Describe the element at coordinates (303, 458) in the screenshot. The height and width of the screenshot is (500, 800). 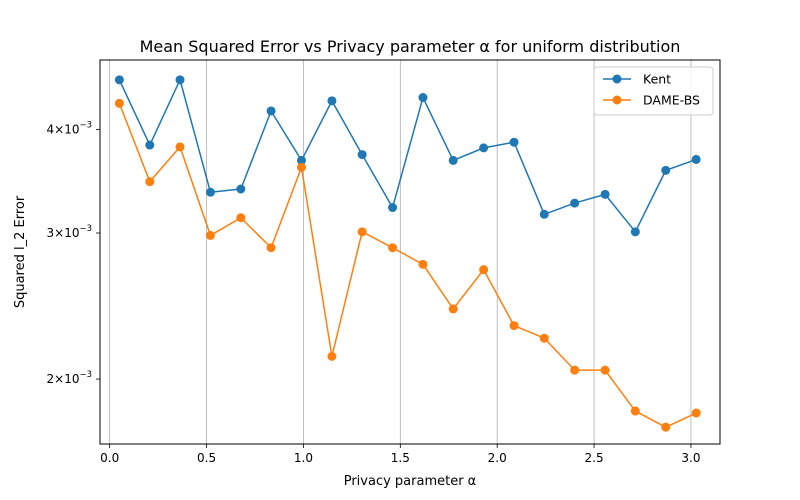
I see `x-tick-label: 1.0` at that location.